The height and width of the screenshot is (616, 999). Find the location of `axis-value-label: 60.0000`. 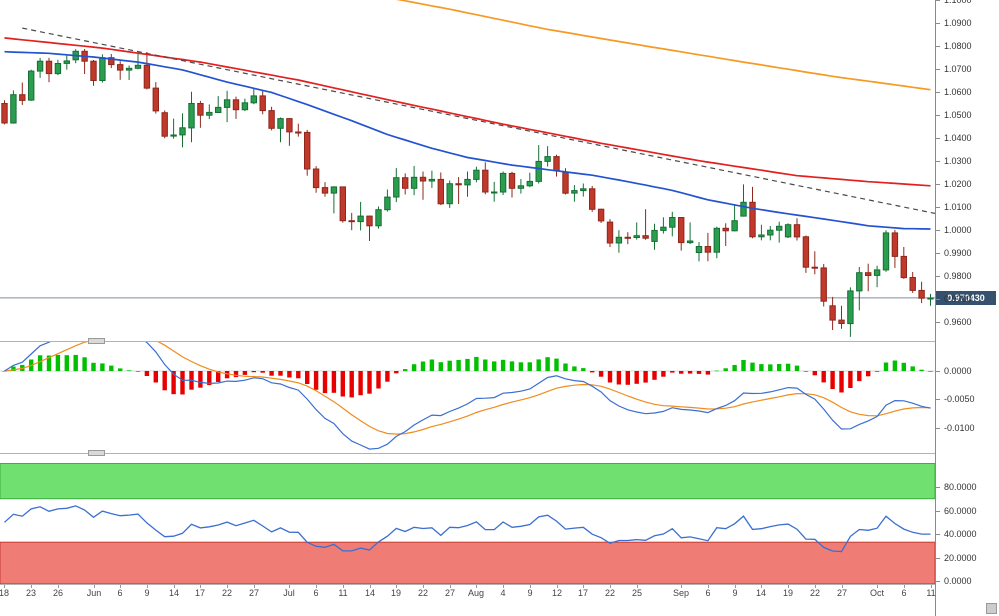

axis-value-label: 60.0000 is located at coordinates (960, 511).